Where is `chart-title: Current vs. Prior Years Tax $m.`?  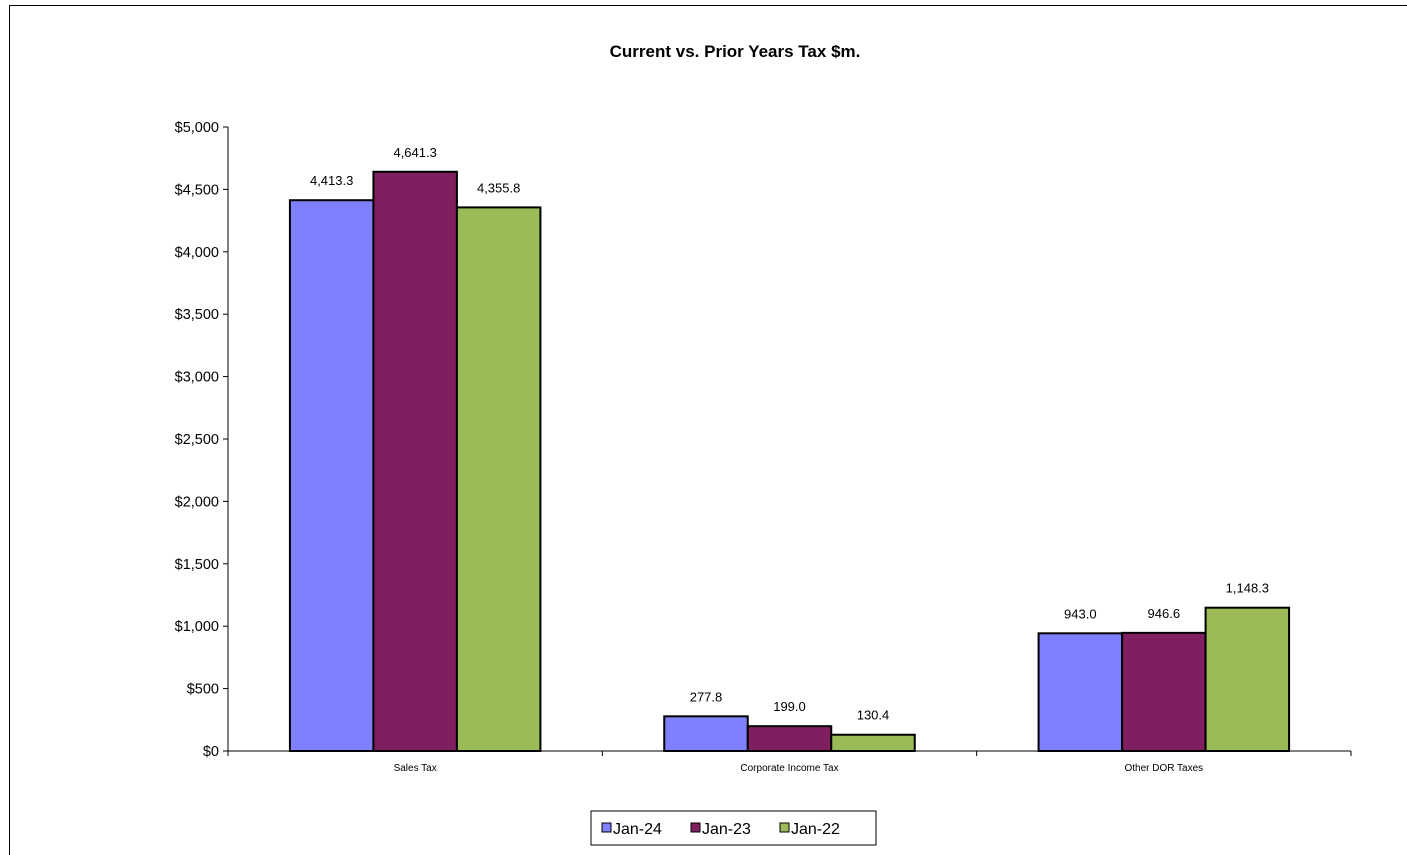 chart-title: Current vs. Prior Years Tax $m. is located at coordinates (735, 51).